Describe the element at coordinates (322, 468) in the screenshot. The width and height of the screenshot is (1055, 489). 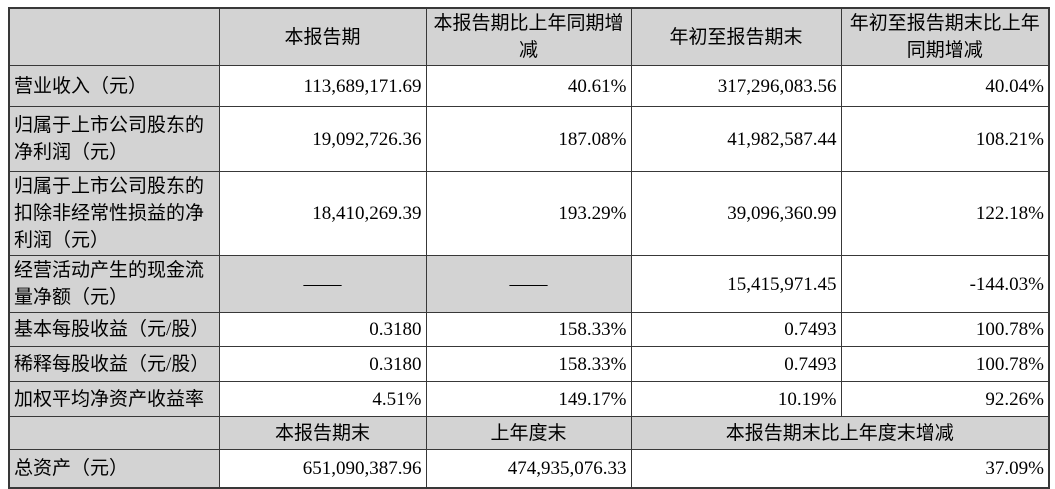
I see `cell-value: 651,090,387.96` at that location.